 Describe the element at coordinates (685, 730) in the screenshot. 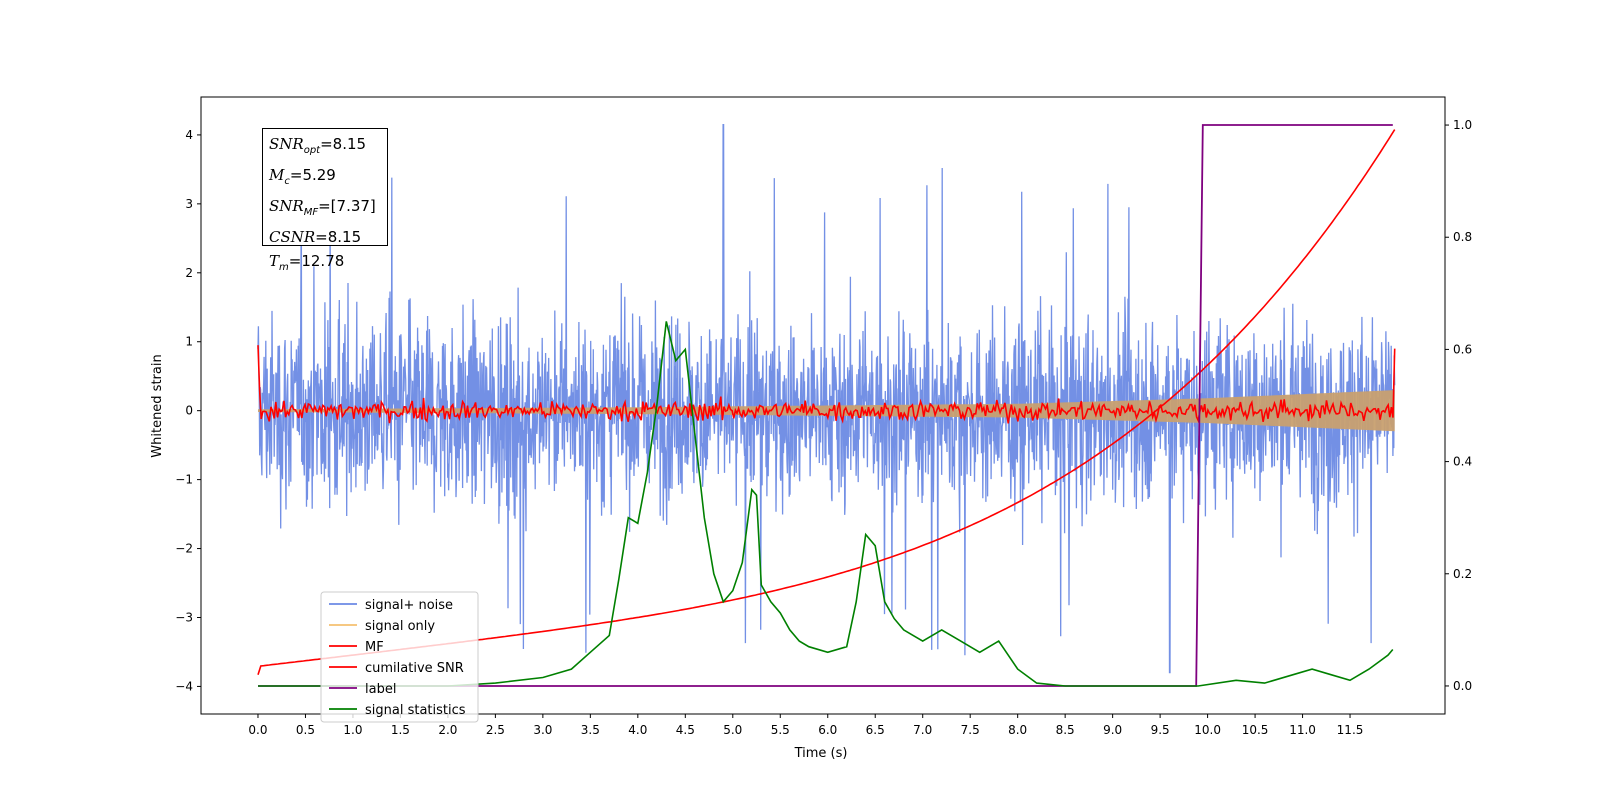

I see `x-tick-label: 4.5` at that location.